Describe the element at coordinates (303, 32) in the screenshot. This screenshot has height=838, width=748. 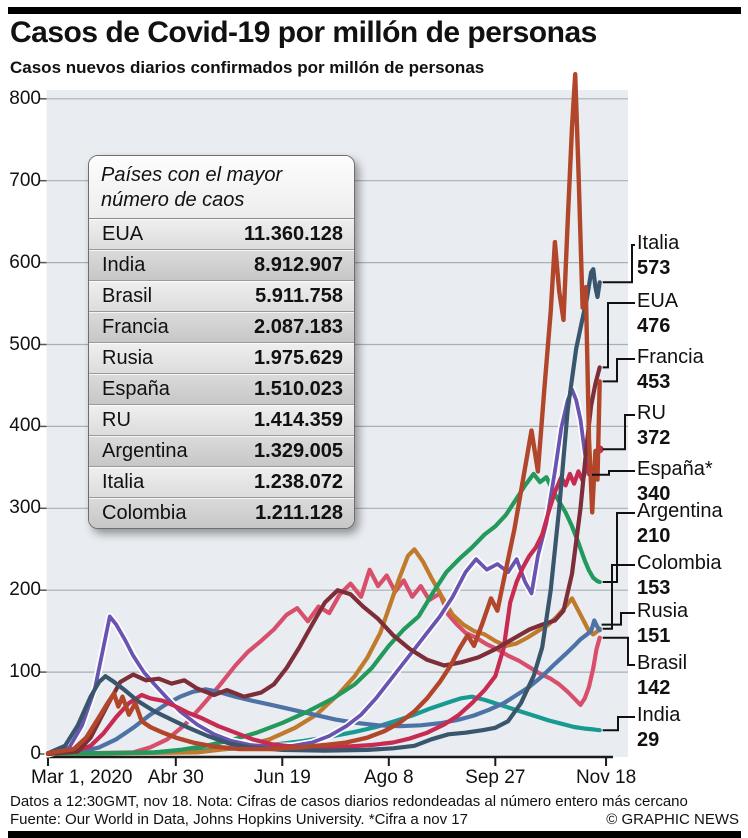
I see `page-title: Casos de Covid-19 por millón de personas` at that location.